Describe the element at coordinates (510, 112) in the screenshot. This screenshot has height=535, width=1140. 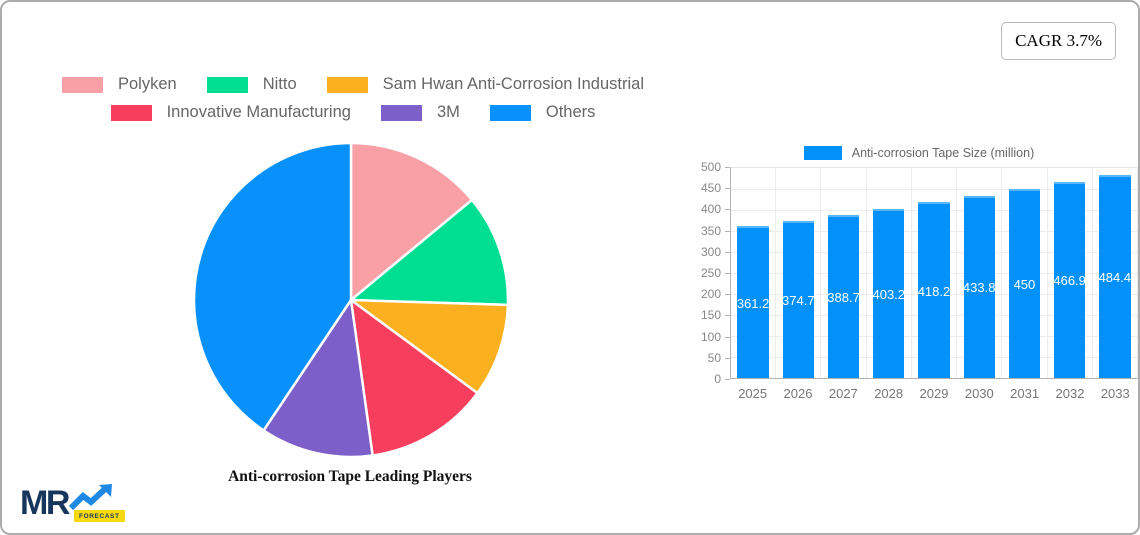
I see `legend-swatch-others` at that location.